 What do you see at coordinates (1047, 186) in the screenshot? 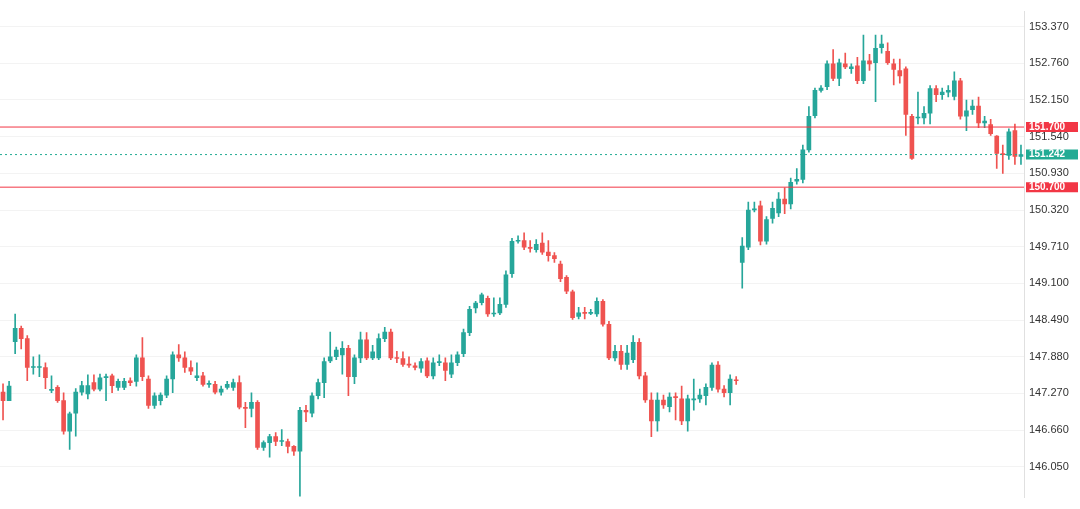
I see `ref-line-label: 150.700` at bounding box center [1047, 186].